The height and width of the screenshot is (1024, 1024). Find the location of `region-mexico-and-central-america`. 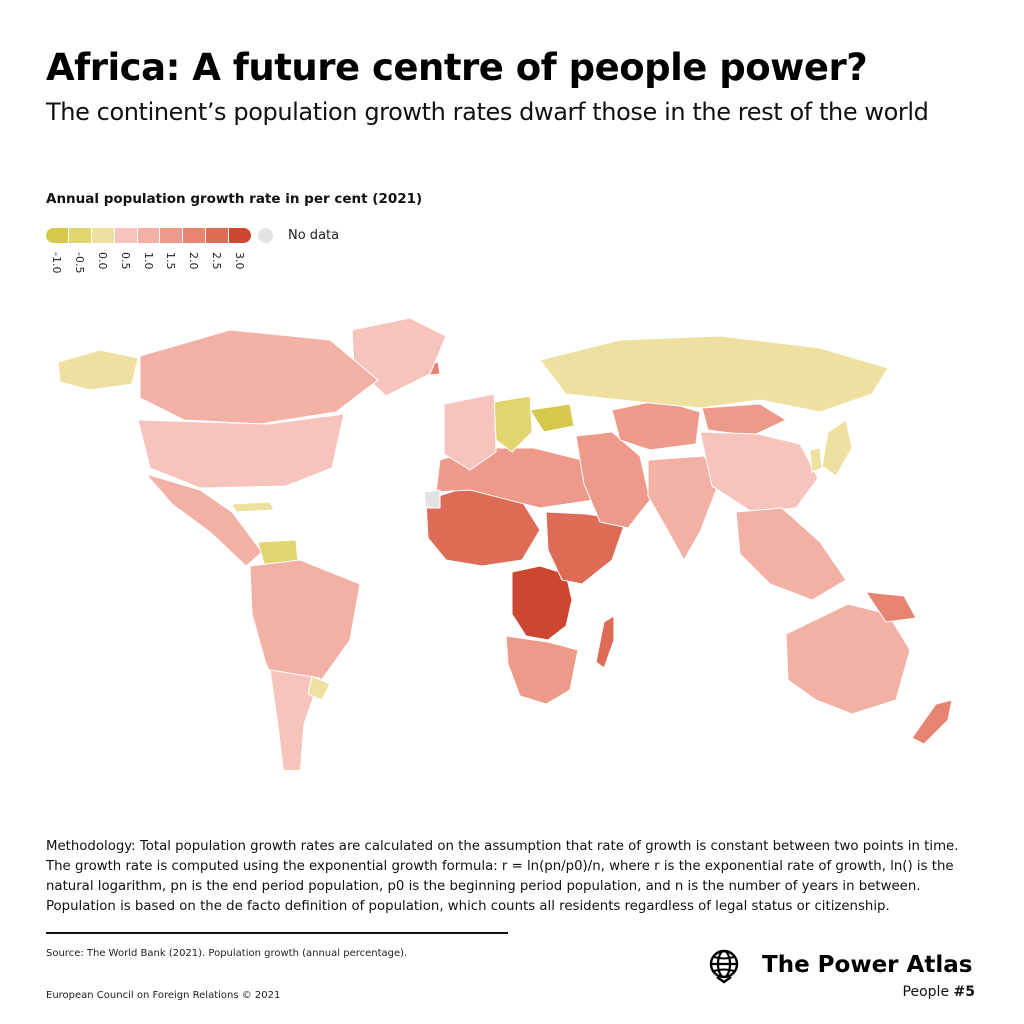

region-mexico-and-central-america is located at coordinates (204, 520).